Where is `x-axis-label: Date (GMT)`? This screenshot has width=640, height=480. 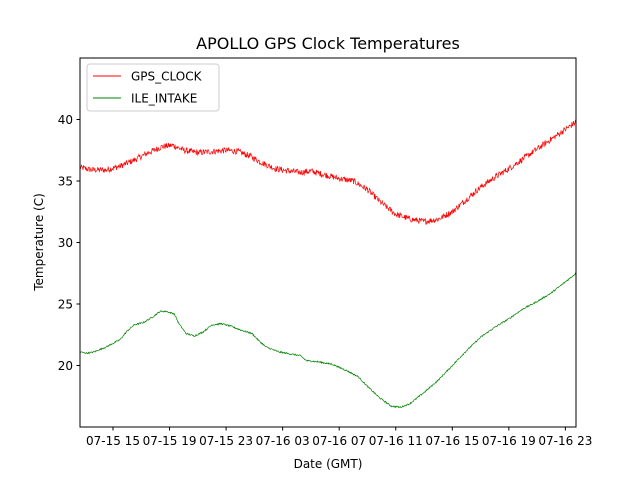 x-axis-label: Date (GMT) is located at coordinates (328, 464).